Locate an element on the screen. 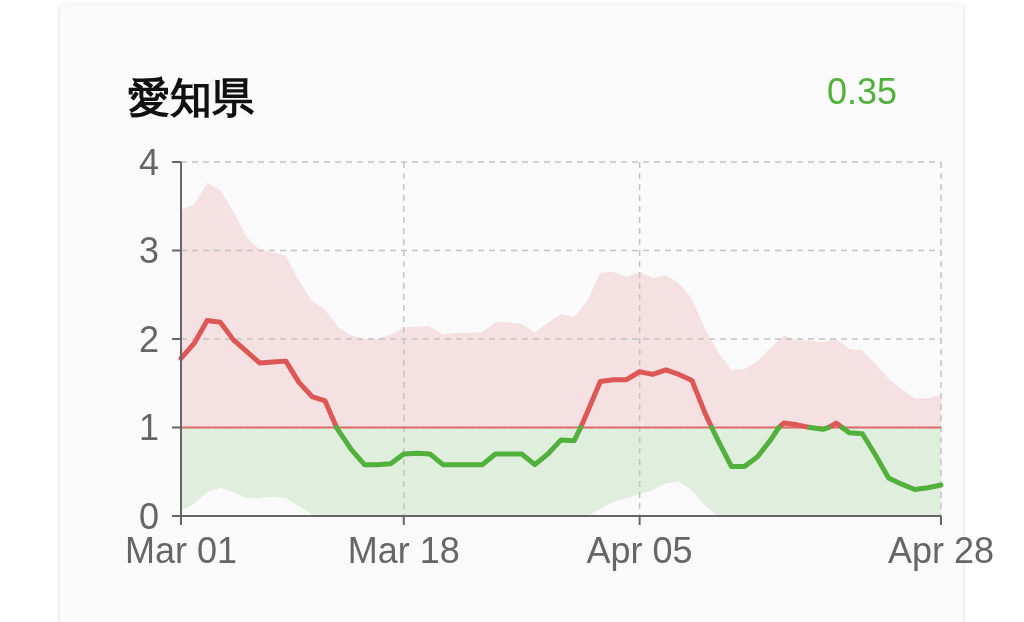  y-tick-label: 4 is located at coordinates (148, 162).